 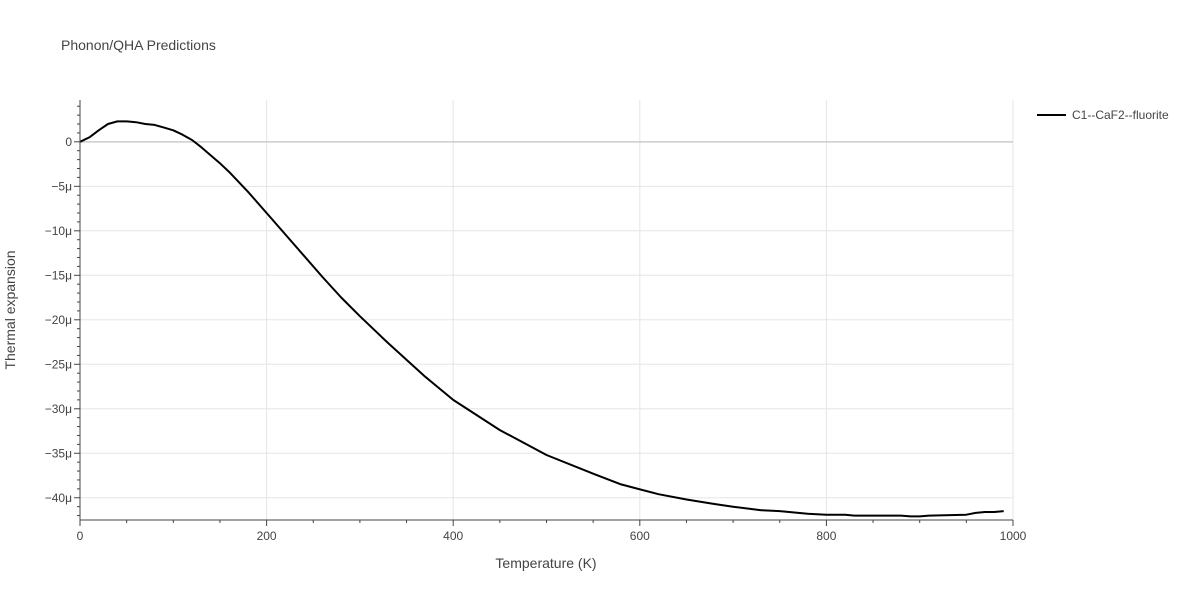 I want to click on y-tick-label: −20μ, so click(x=58, y=320).